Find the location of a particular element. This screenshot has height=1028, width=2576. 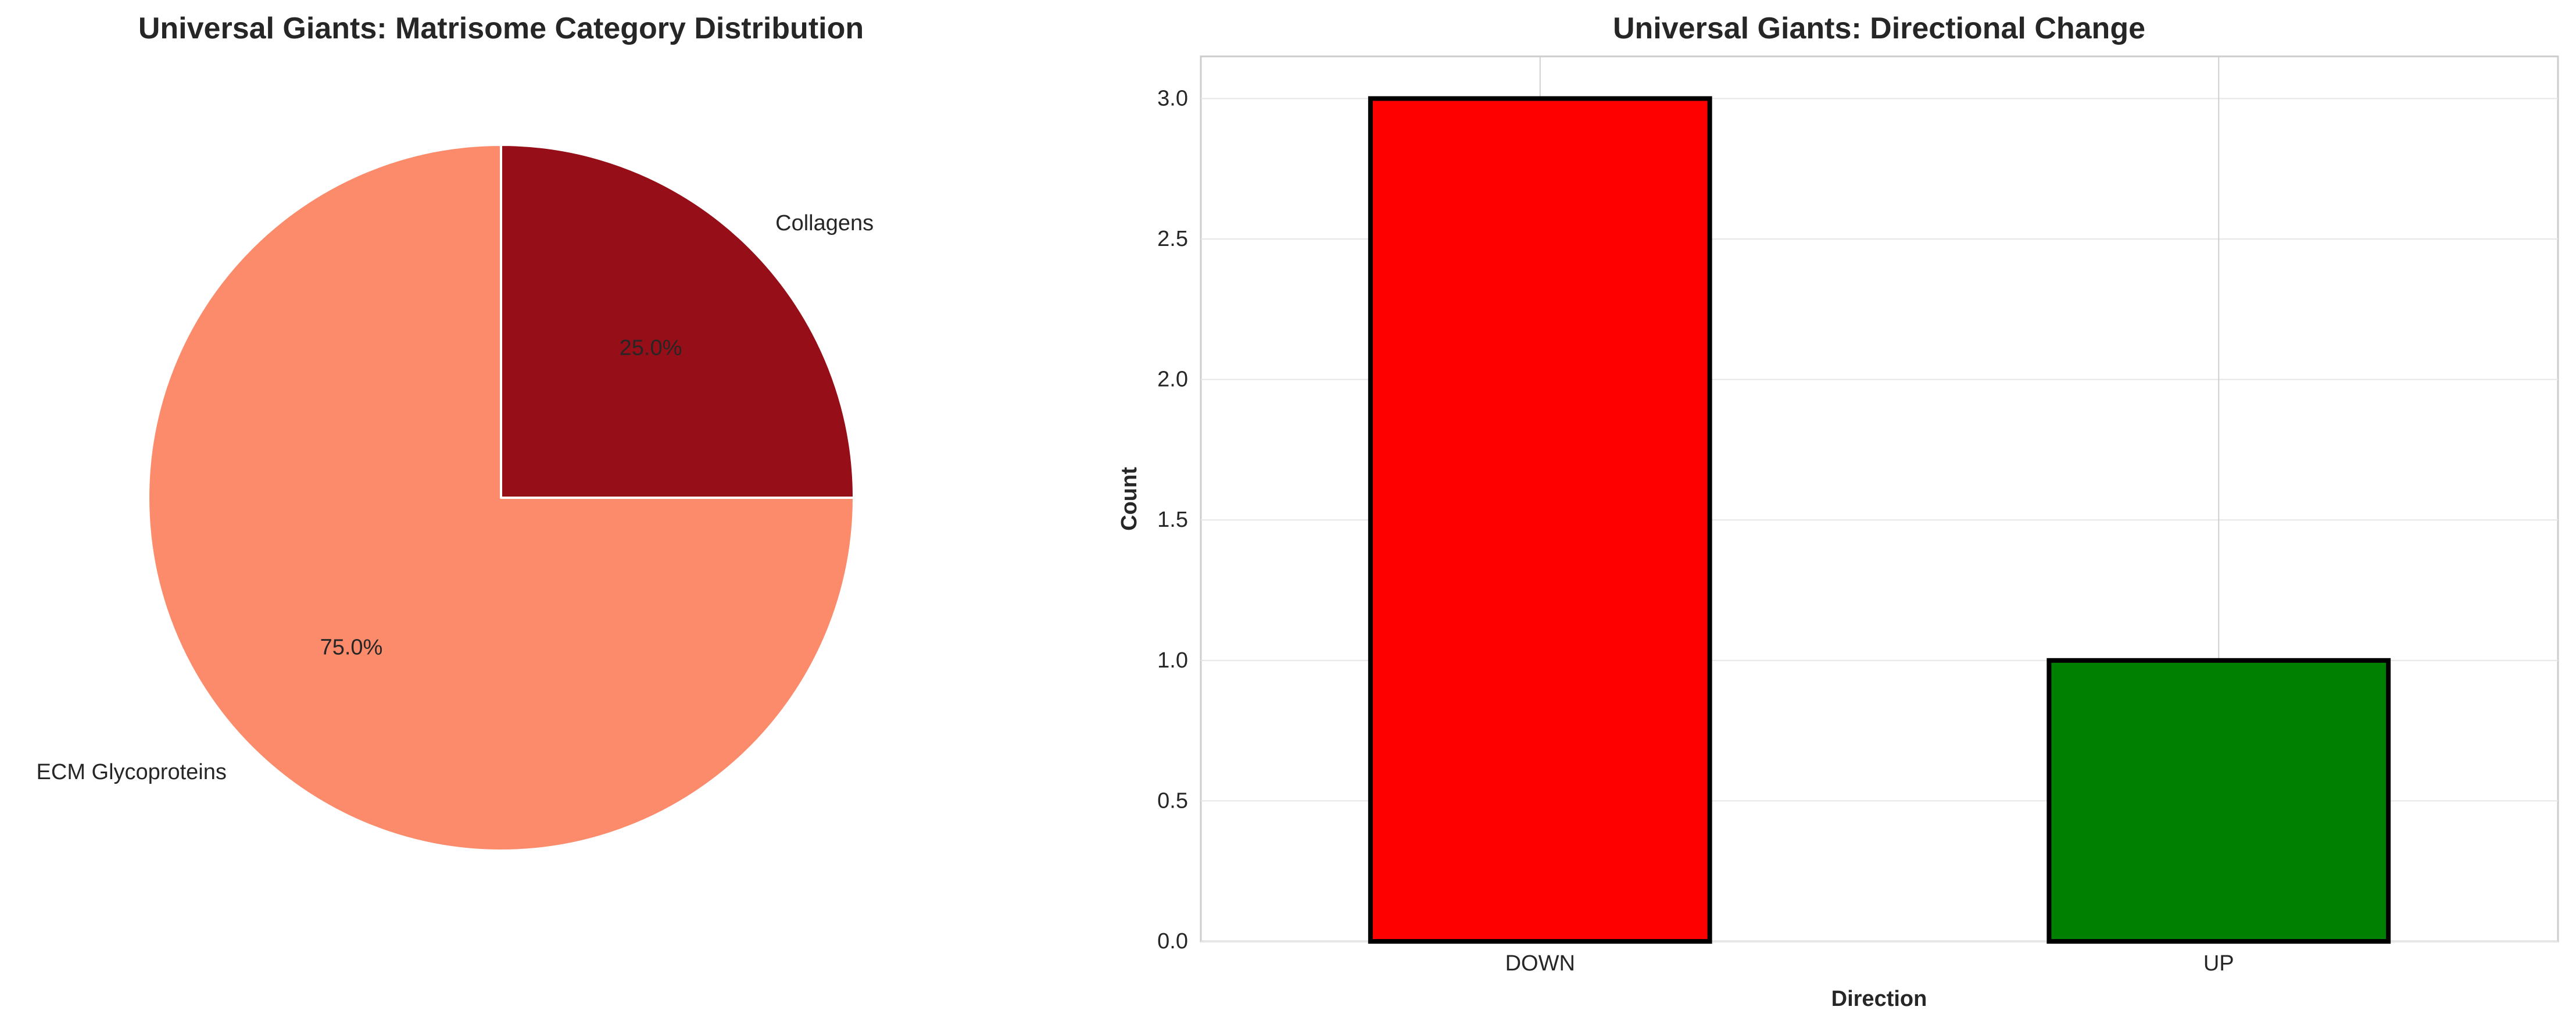

bar-up is located at coordinates (2219, 801).